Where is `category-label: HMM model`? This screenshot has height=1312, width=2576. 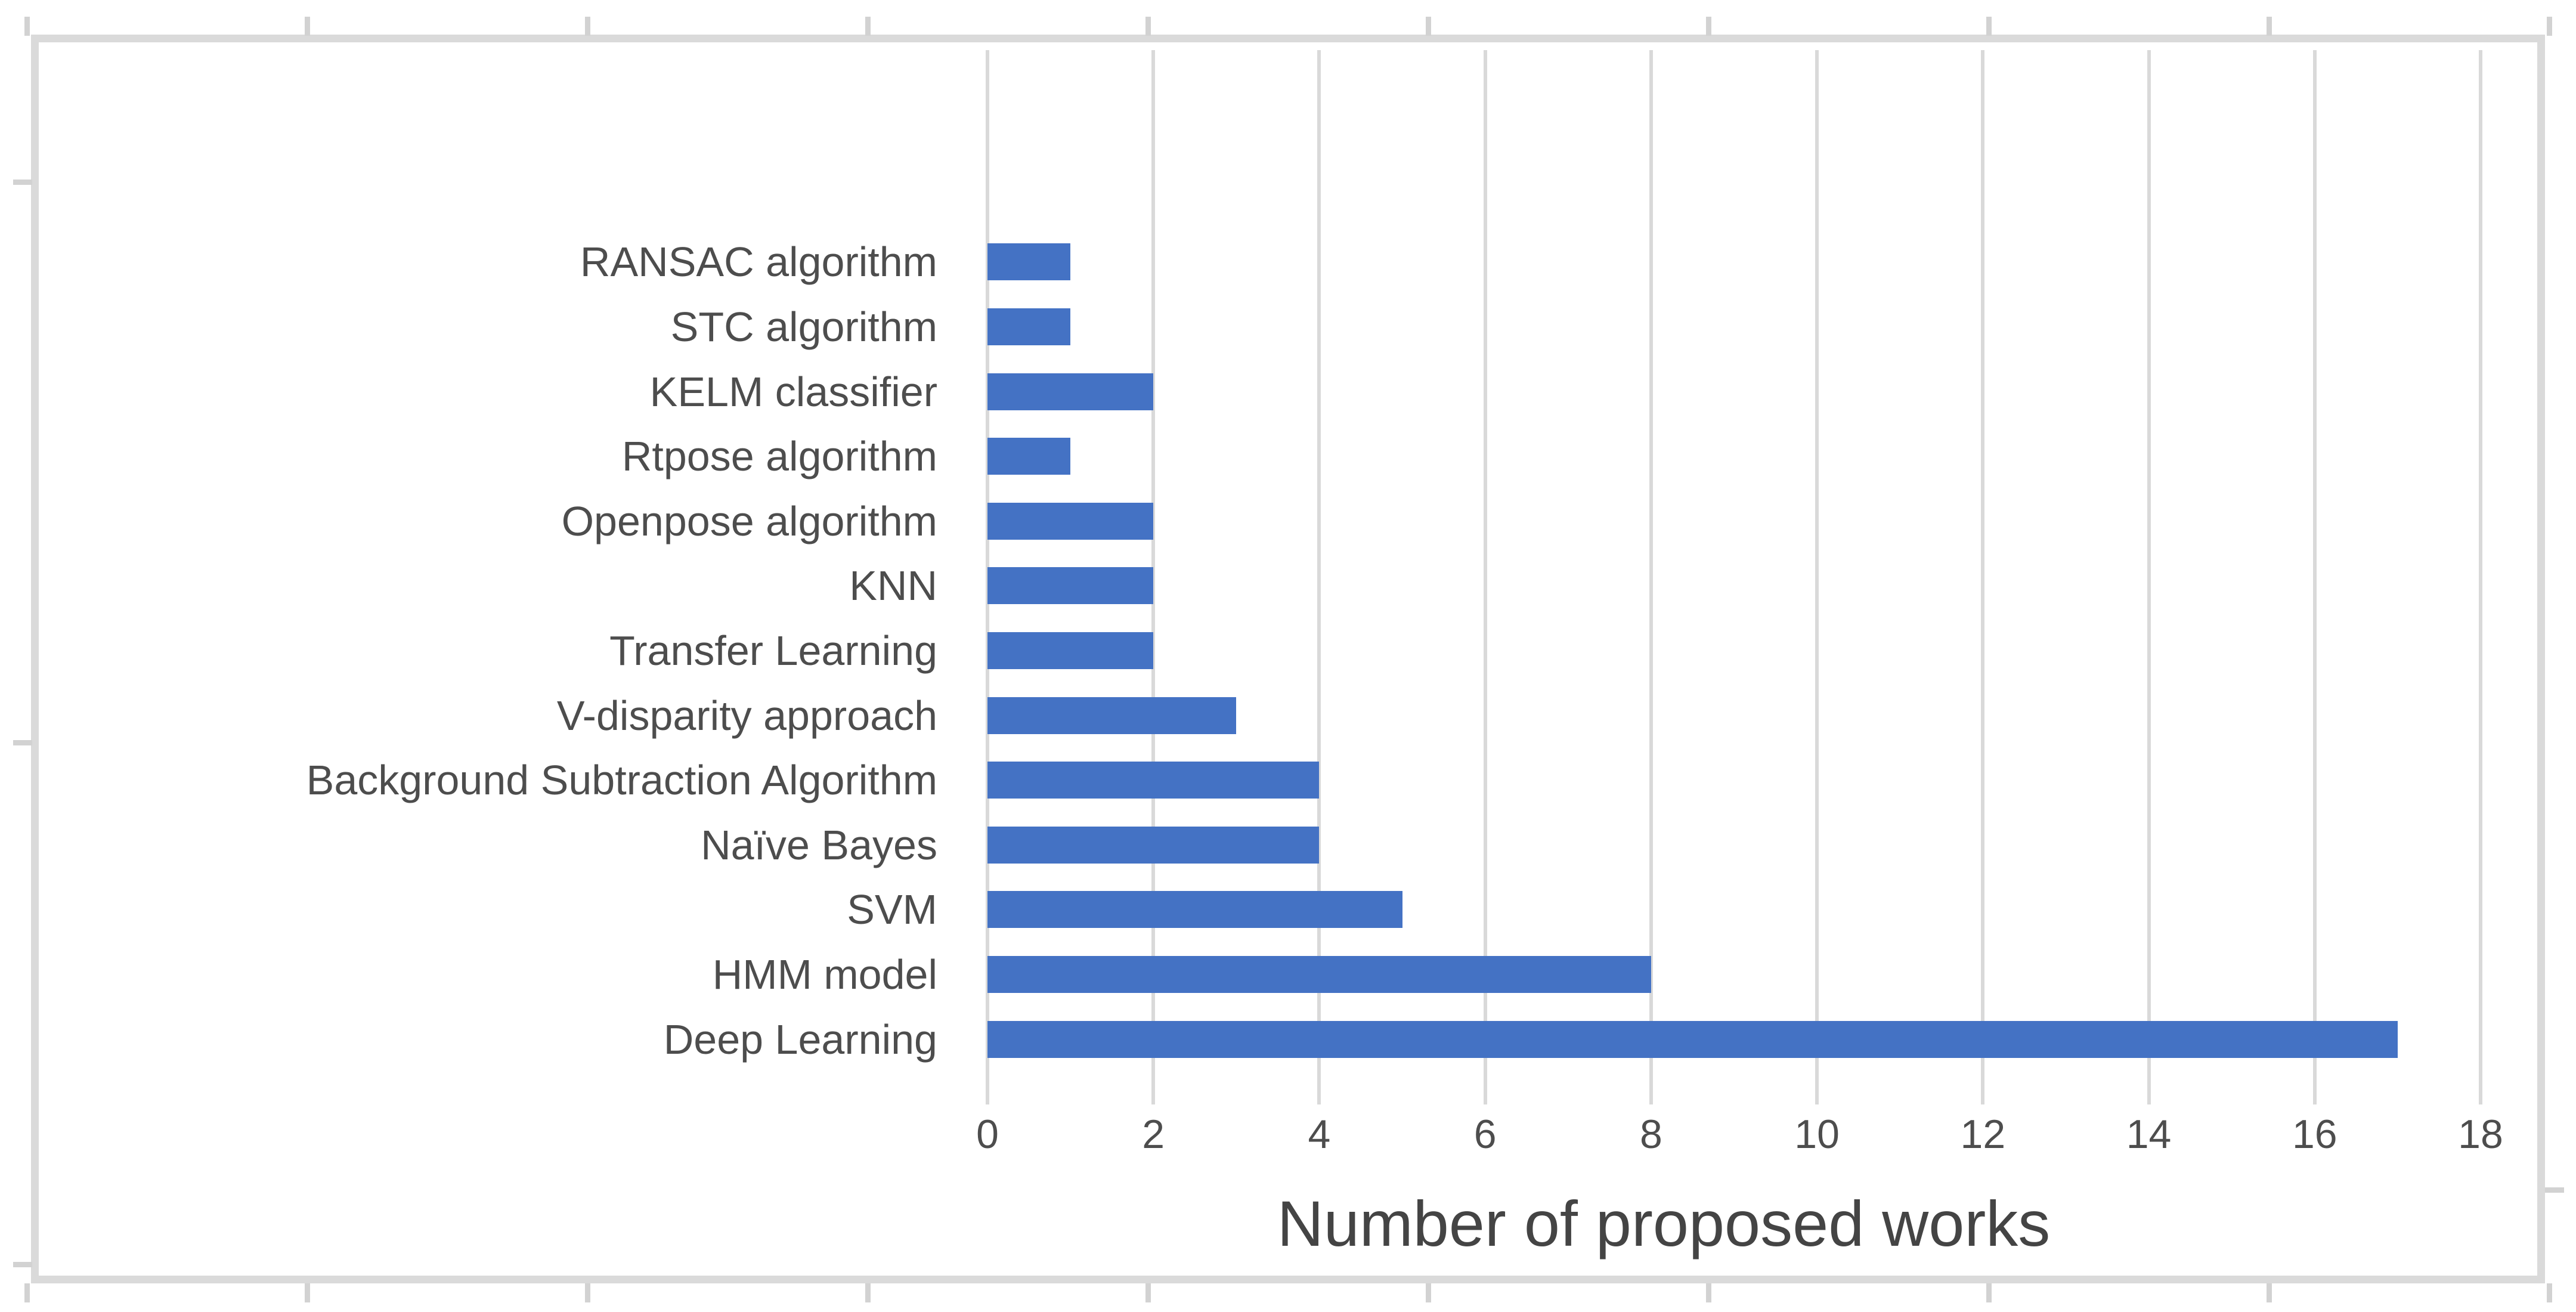
category-label: HMM model is located at coordinates (825, 974).